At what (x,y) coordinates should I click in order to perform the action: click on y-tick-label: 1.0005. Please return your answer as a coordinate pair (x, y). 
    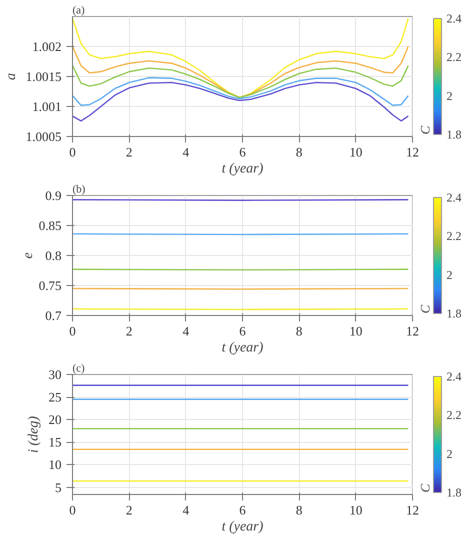
    Looking at the image, I should click on (44, 136).